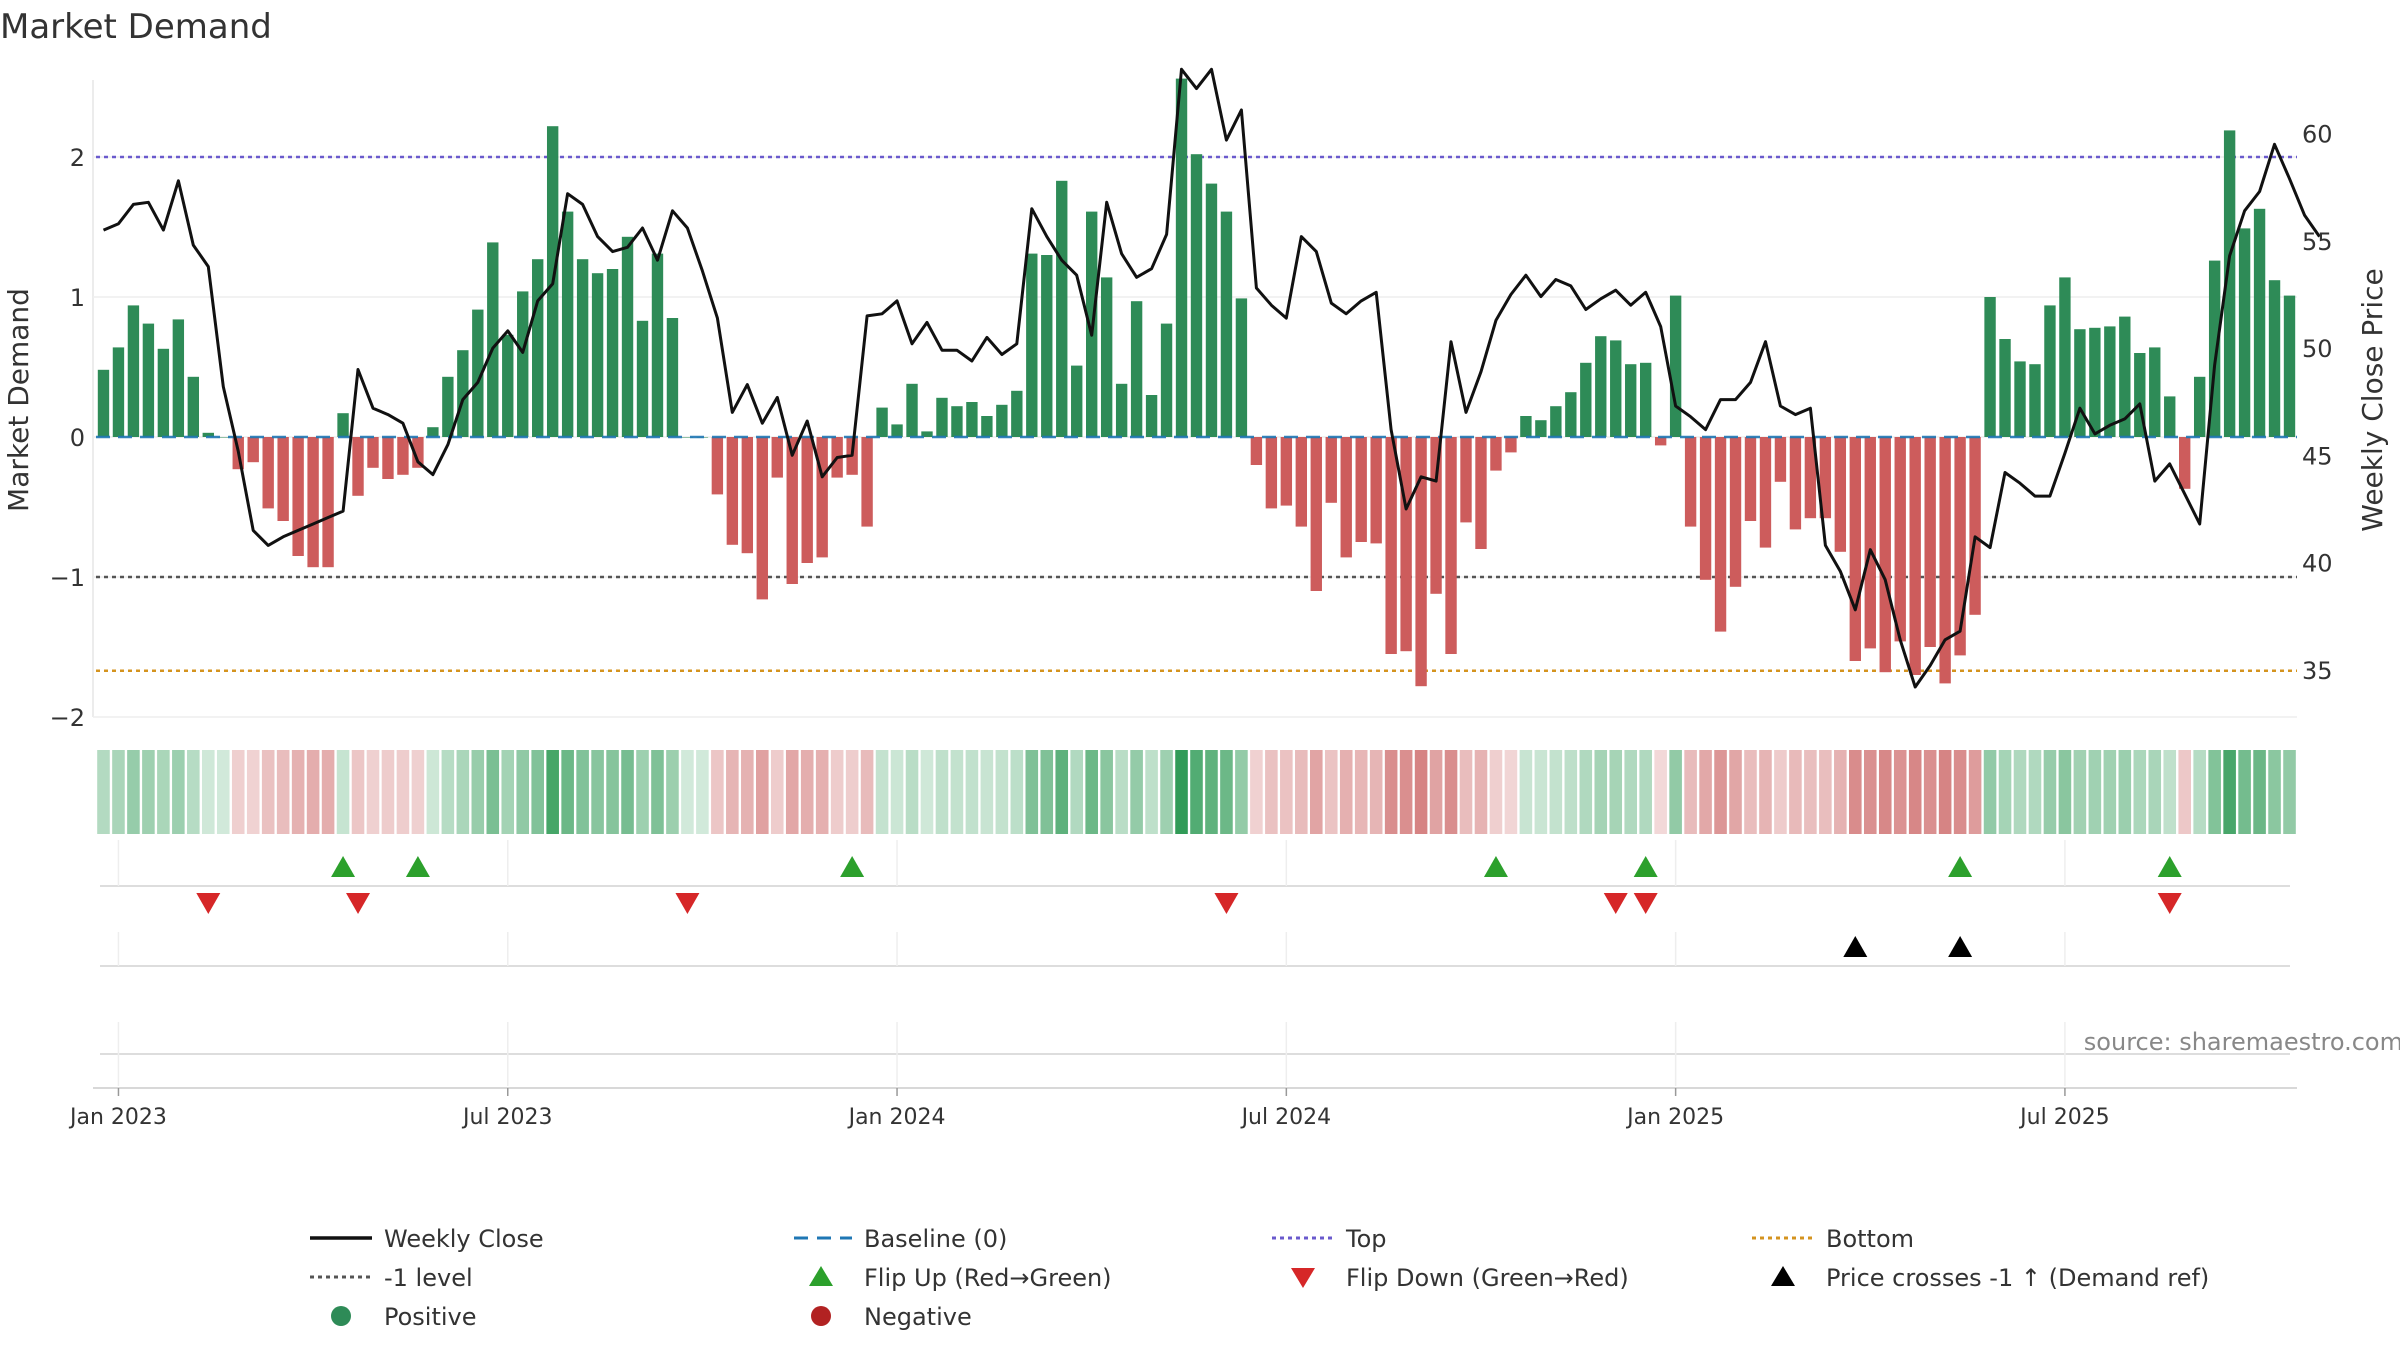  Describe the element at coordinates (77, 158) in the screenshot. I see `left-tick-label: 2` at that location.